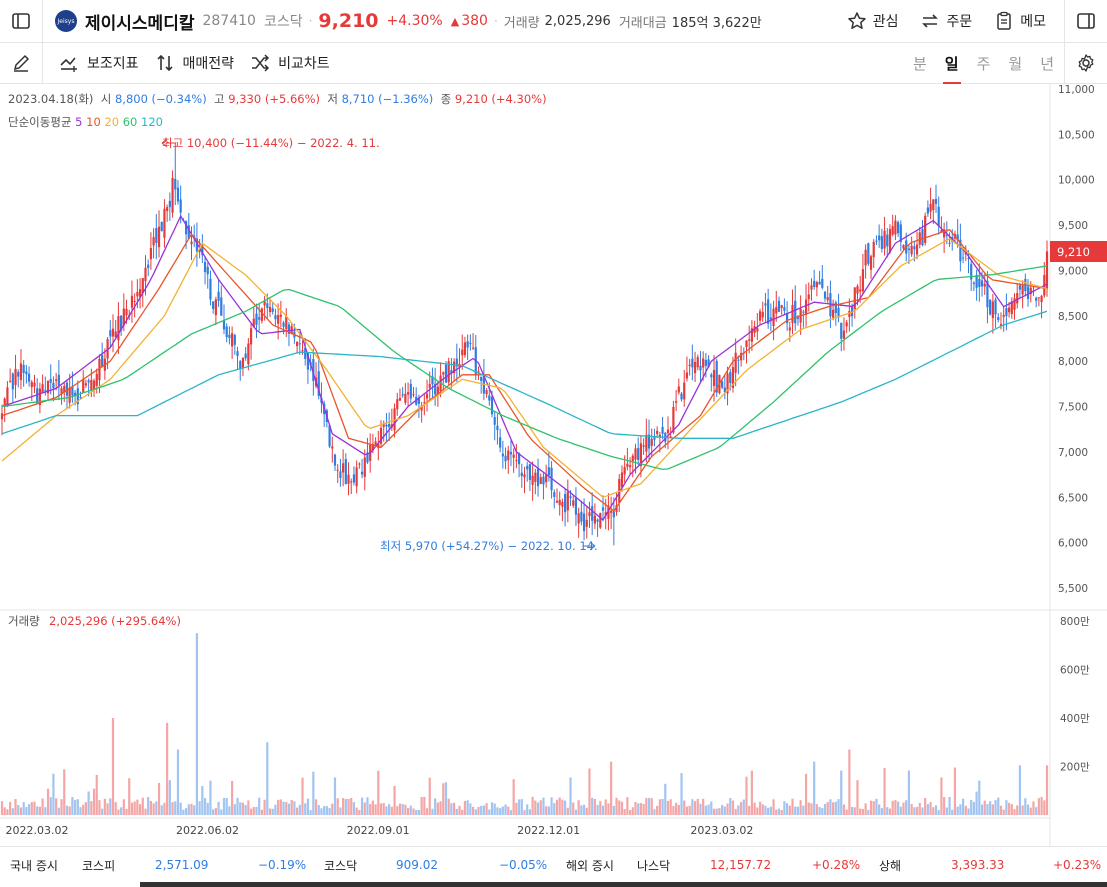 This screenshot has width=1107, height=887. What do you see at coordinates (654, 865) in the screenshot?
I see `nasdaq-label: 나스닥` at bounding box center [654, 865].